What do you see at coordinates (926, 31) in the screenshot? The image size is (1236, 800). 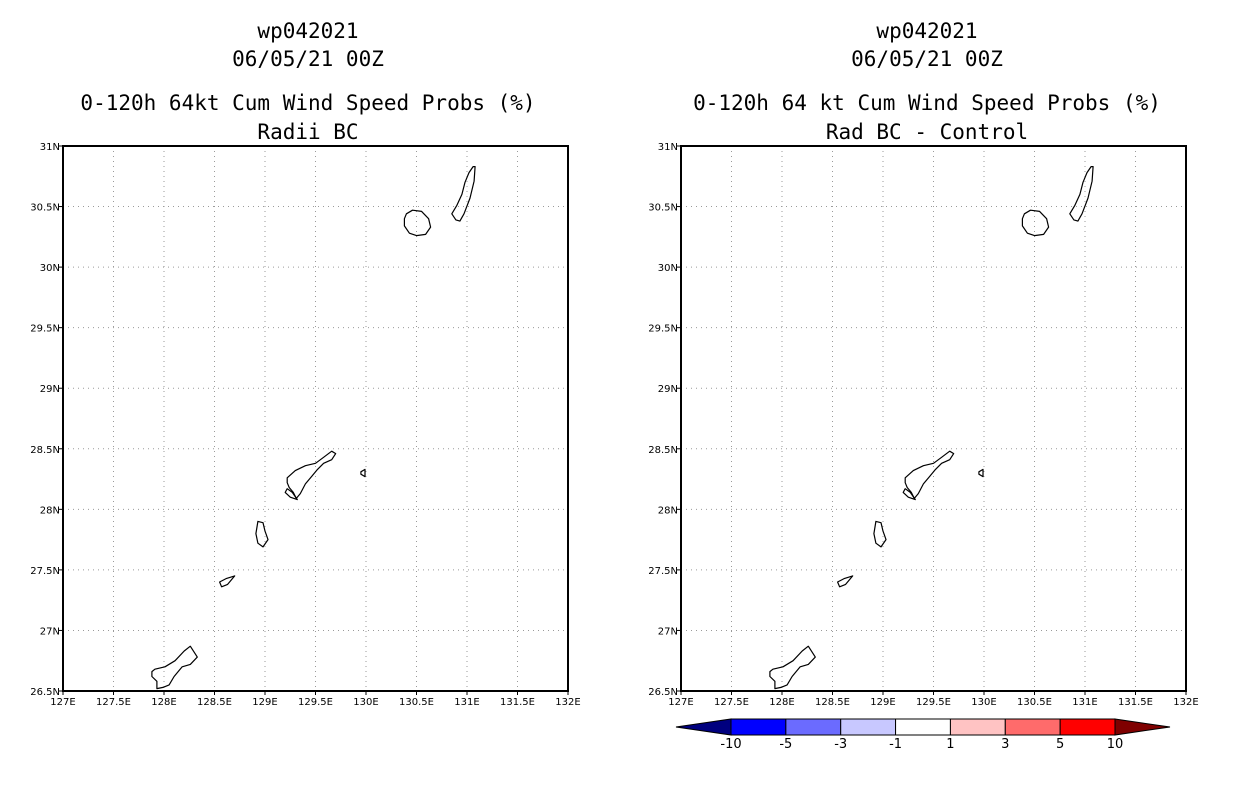 I see `right-title-line-1: wp042021` at bounding box center [926, 31].